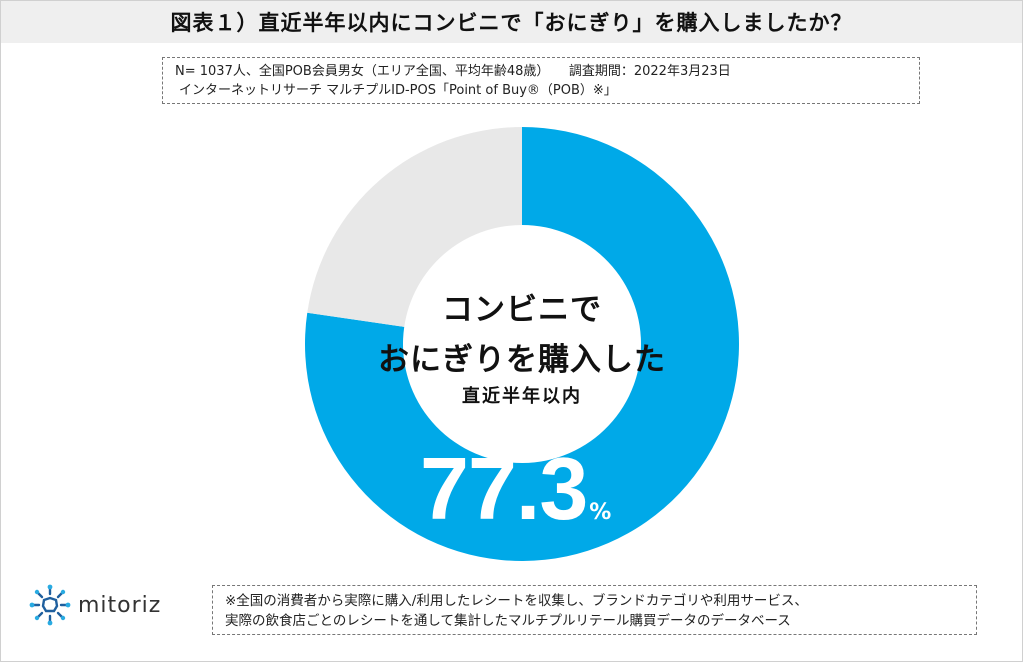 This screenshot has width=1023, height=662. What do you see at coordinates (600, 512) in the screenshot?
I see `percentage-unit: %` at bounding box center [600, 512].